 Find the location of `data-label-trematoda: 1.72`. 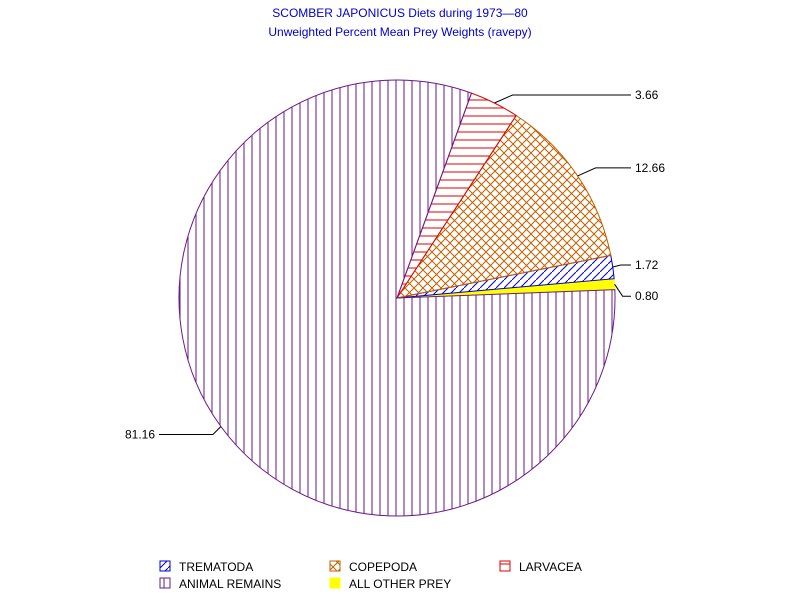

data-label-trematoda: 1.72 is located at coordinates (647, 265).